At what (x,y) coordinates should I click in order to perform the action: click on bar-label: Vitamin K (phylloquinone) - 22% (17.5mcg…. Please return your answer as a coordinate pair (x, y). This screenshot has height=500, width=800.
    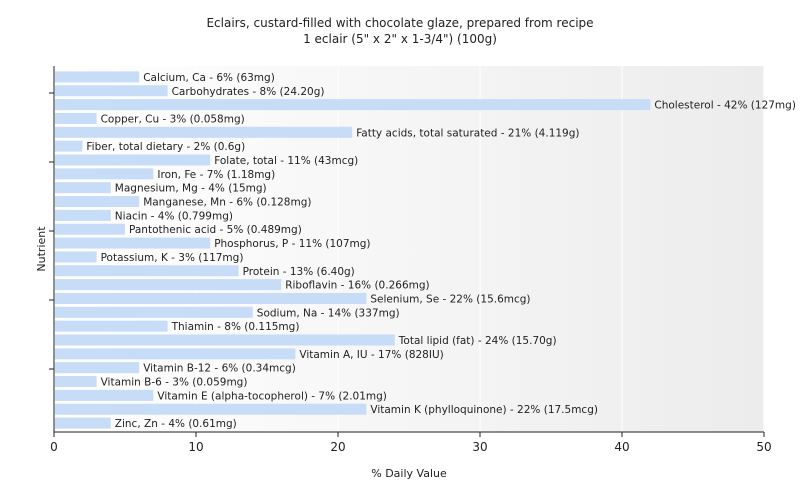
    Looking at the image, I should click on (484, 410).